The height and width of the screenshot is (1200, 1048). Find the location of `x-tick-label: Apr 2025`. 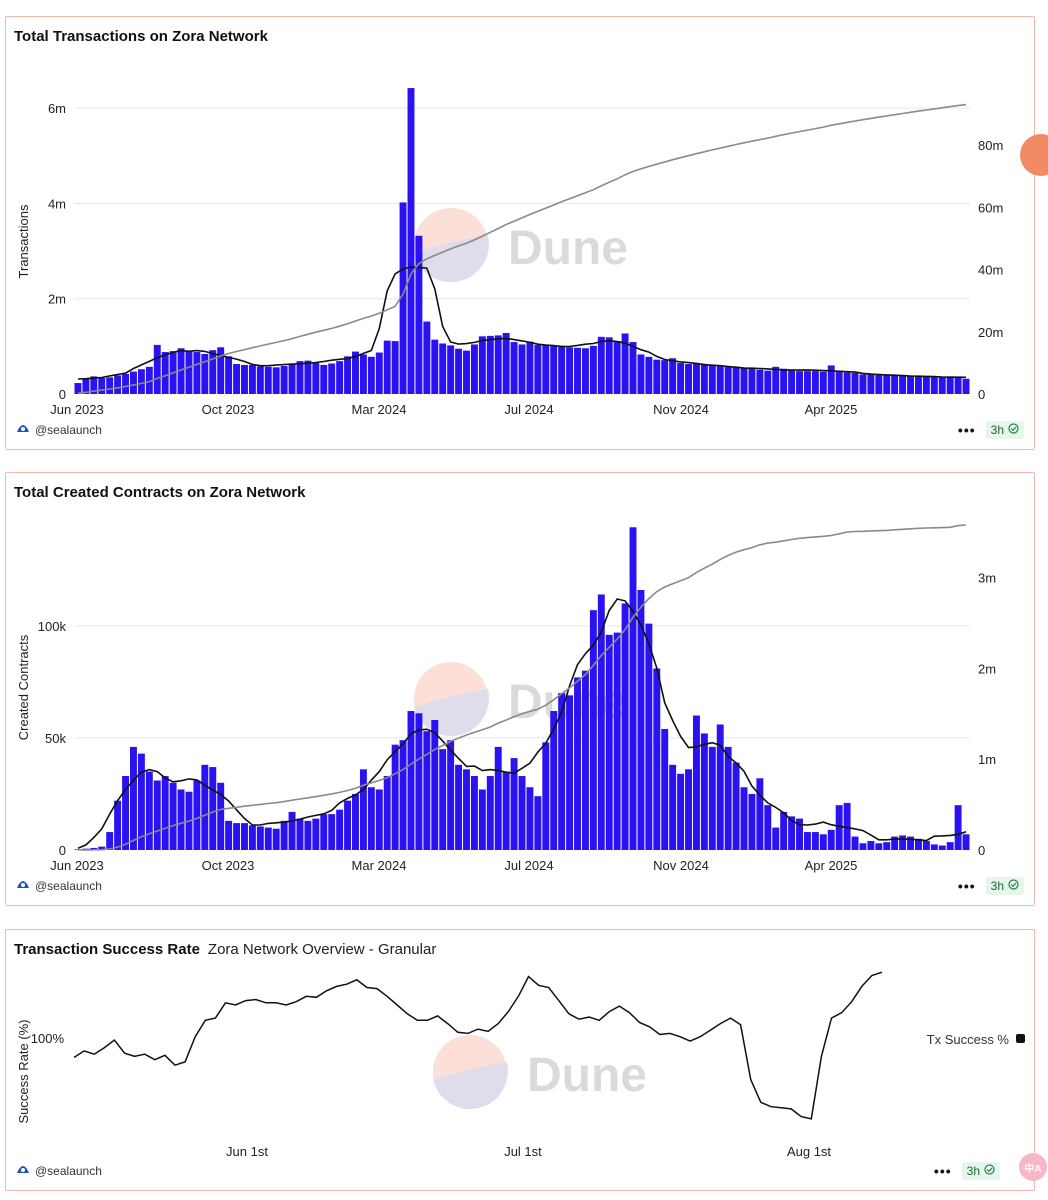

x-tick-label: Apr 2025 is located at coordinates (831, 409).